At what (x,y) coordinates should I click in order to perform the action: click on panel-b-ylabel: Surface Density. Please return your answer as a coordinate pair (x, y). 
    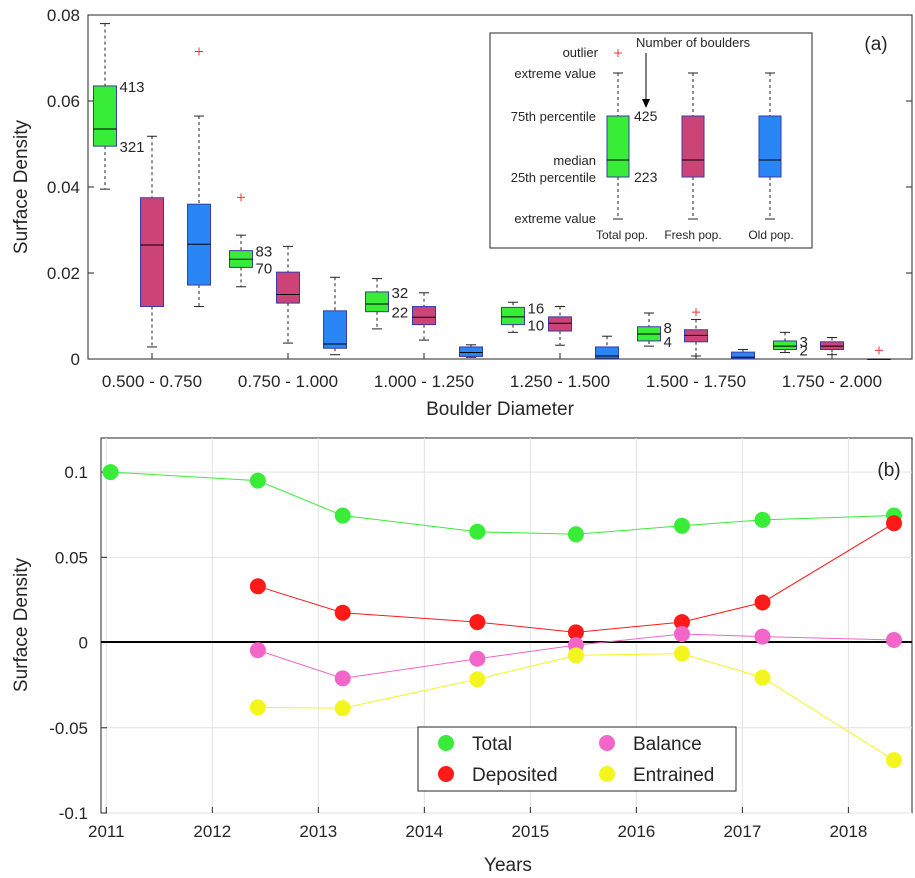
    Looking at the image, I should click on (21, 624).